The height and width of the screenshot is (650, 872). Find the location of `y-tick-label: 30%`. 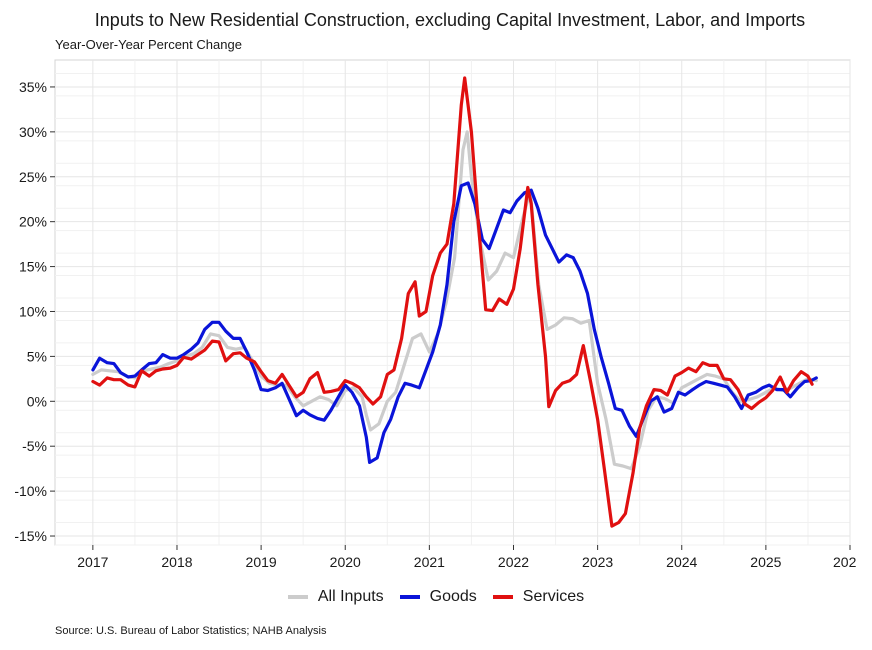

y-tick-label: 30% is located at coordinates (33, 132).